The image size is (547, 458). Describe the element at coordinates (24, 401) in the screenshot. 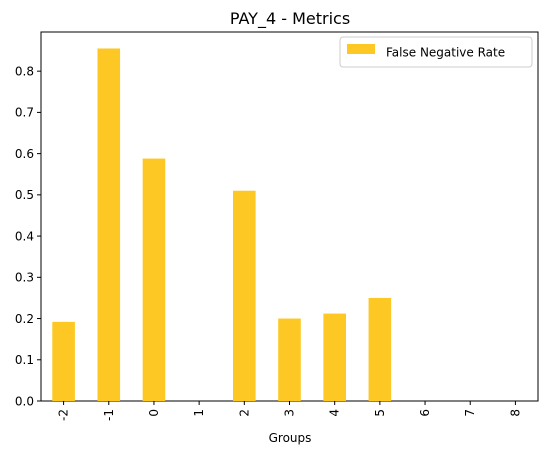

I see `y-tick-label: 0.0` at that location.